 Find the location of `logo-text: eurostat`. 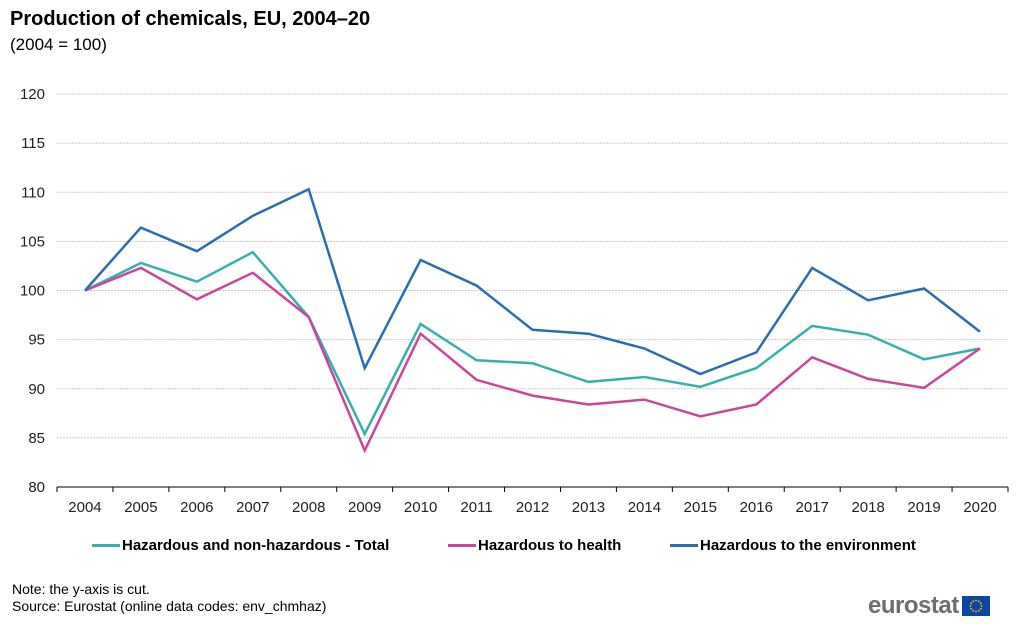

logo-text: eurostat is located at coordinates (913, 605).